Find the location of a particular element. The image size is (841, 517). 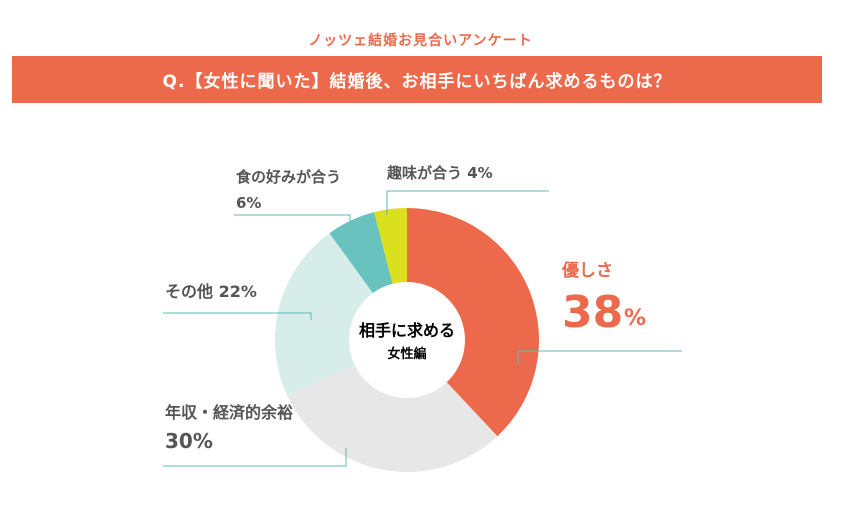

label-hobby: 趣味が合う 4% is located at coordinates (439, 173).